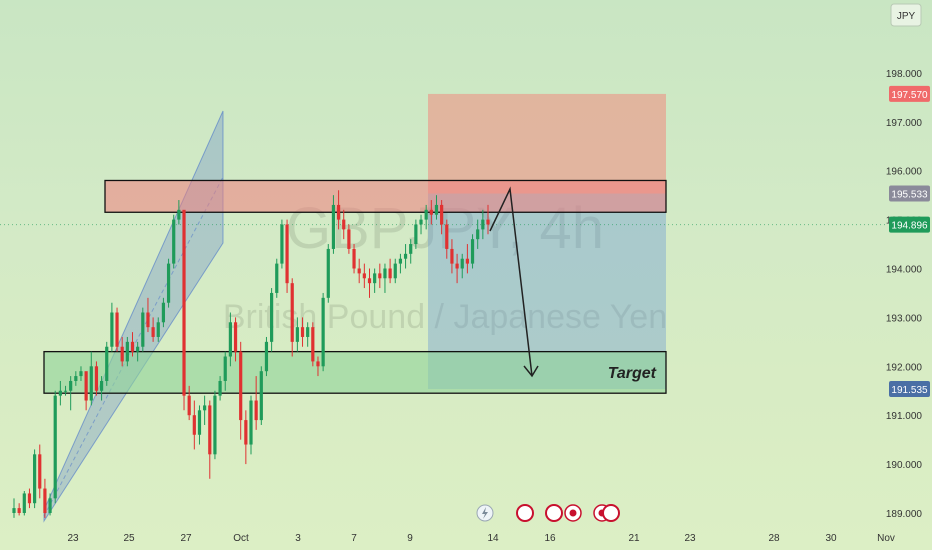 This screenshot has height=550, width=932. What do you see at coordinates (493, 538) in the screenshot?
I see `x-tick-label: 14` at bounding box center [493, 538].